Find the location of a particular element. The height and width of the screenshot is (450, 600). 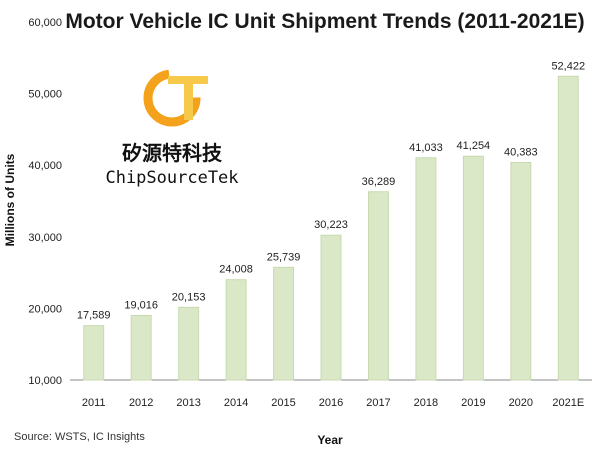

y-axis-ticks: 10,000 20,000 30,000 40,000 50,000 60,000 is located at coordinates (45, 202).